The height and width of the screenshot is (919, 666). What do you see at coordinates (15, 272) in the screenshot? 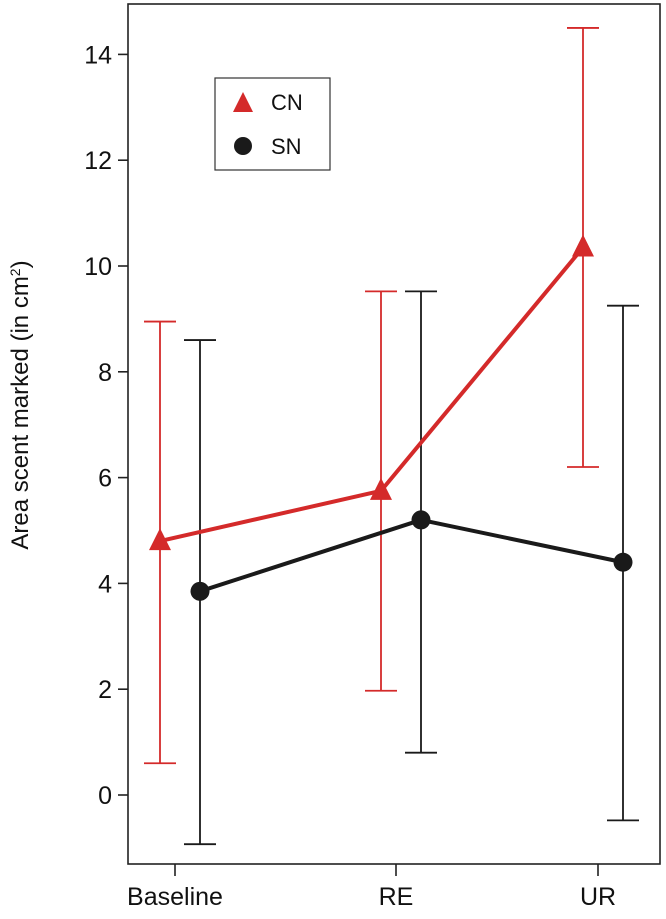
I see `y-axis-label-superscript: 2` at bounding box center [15, 272].